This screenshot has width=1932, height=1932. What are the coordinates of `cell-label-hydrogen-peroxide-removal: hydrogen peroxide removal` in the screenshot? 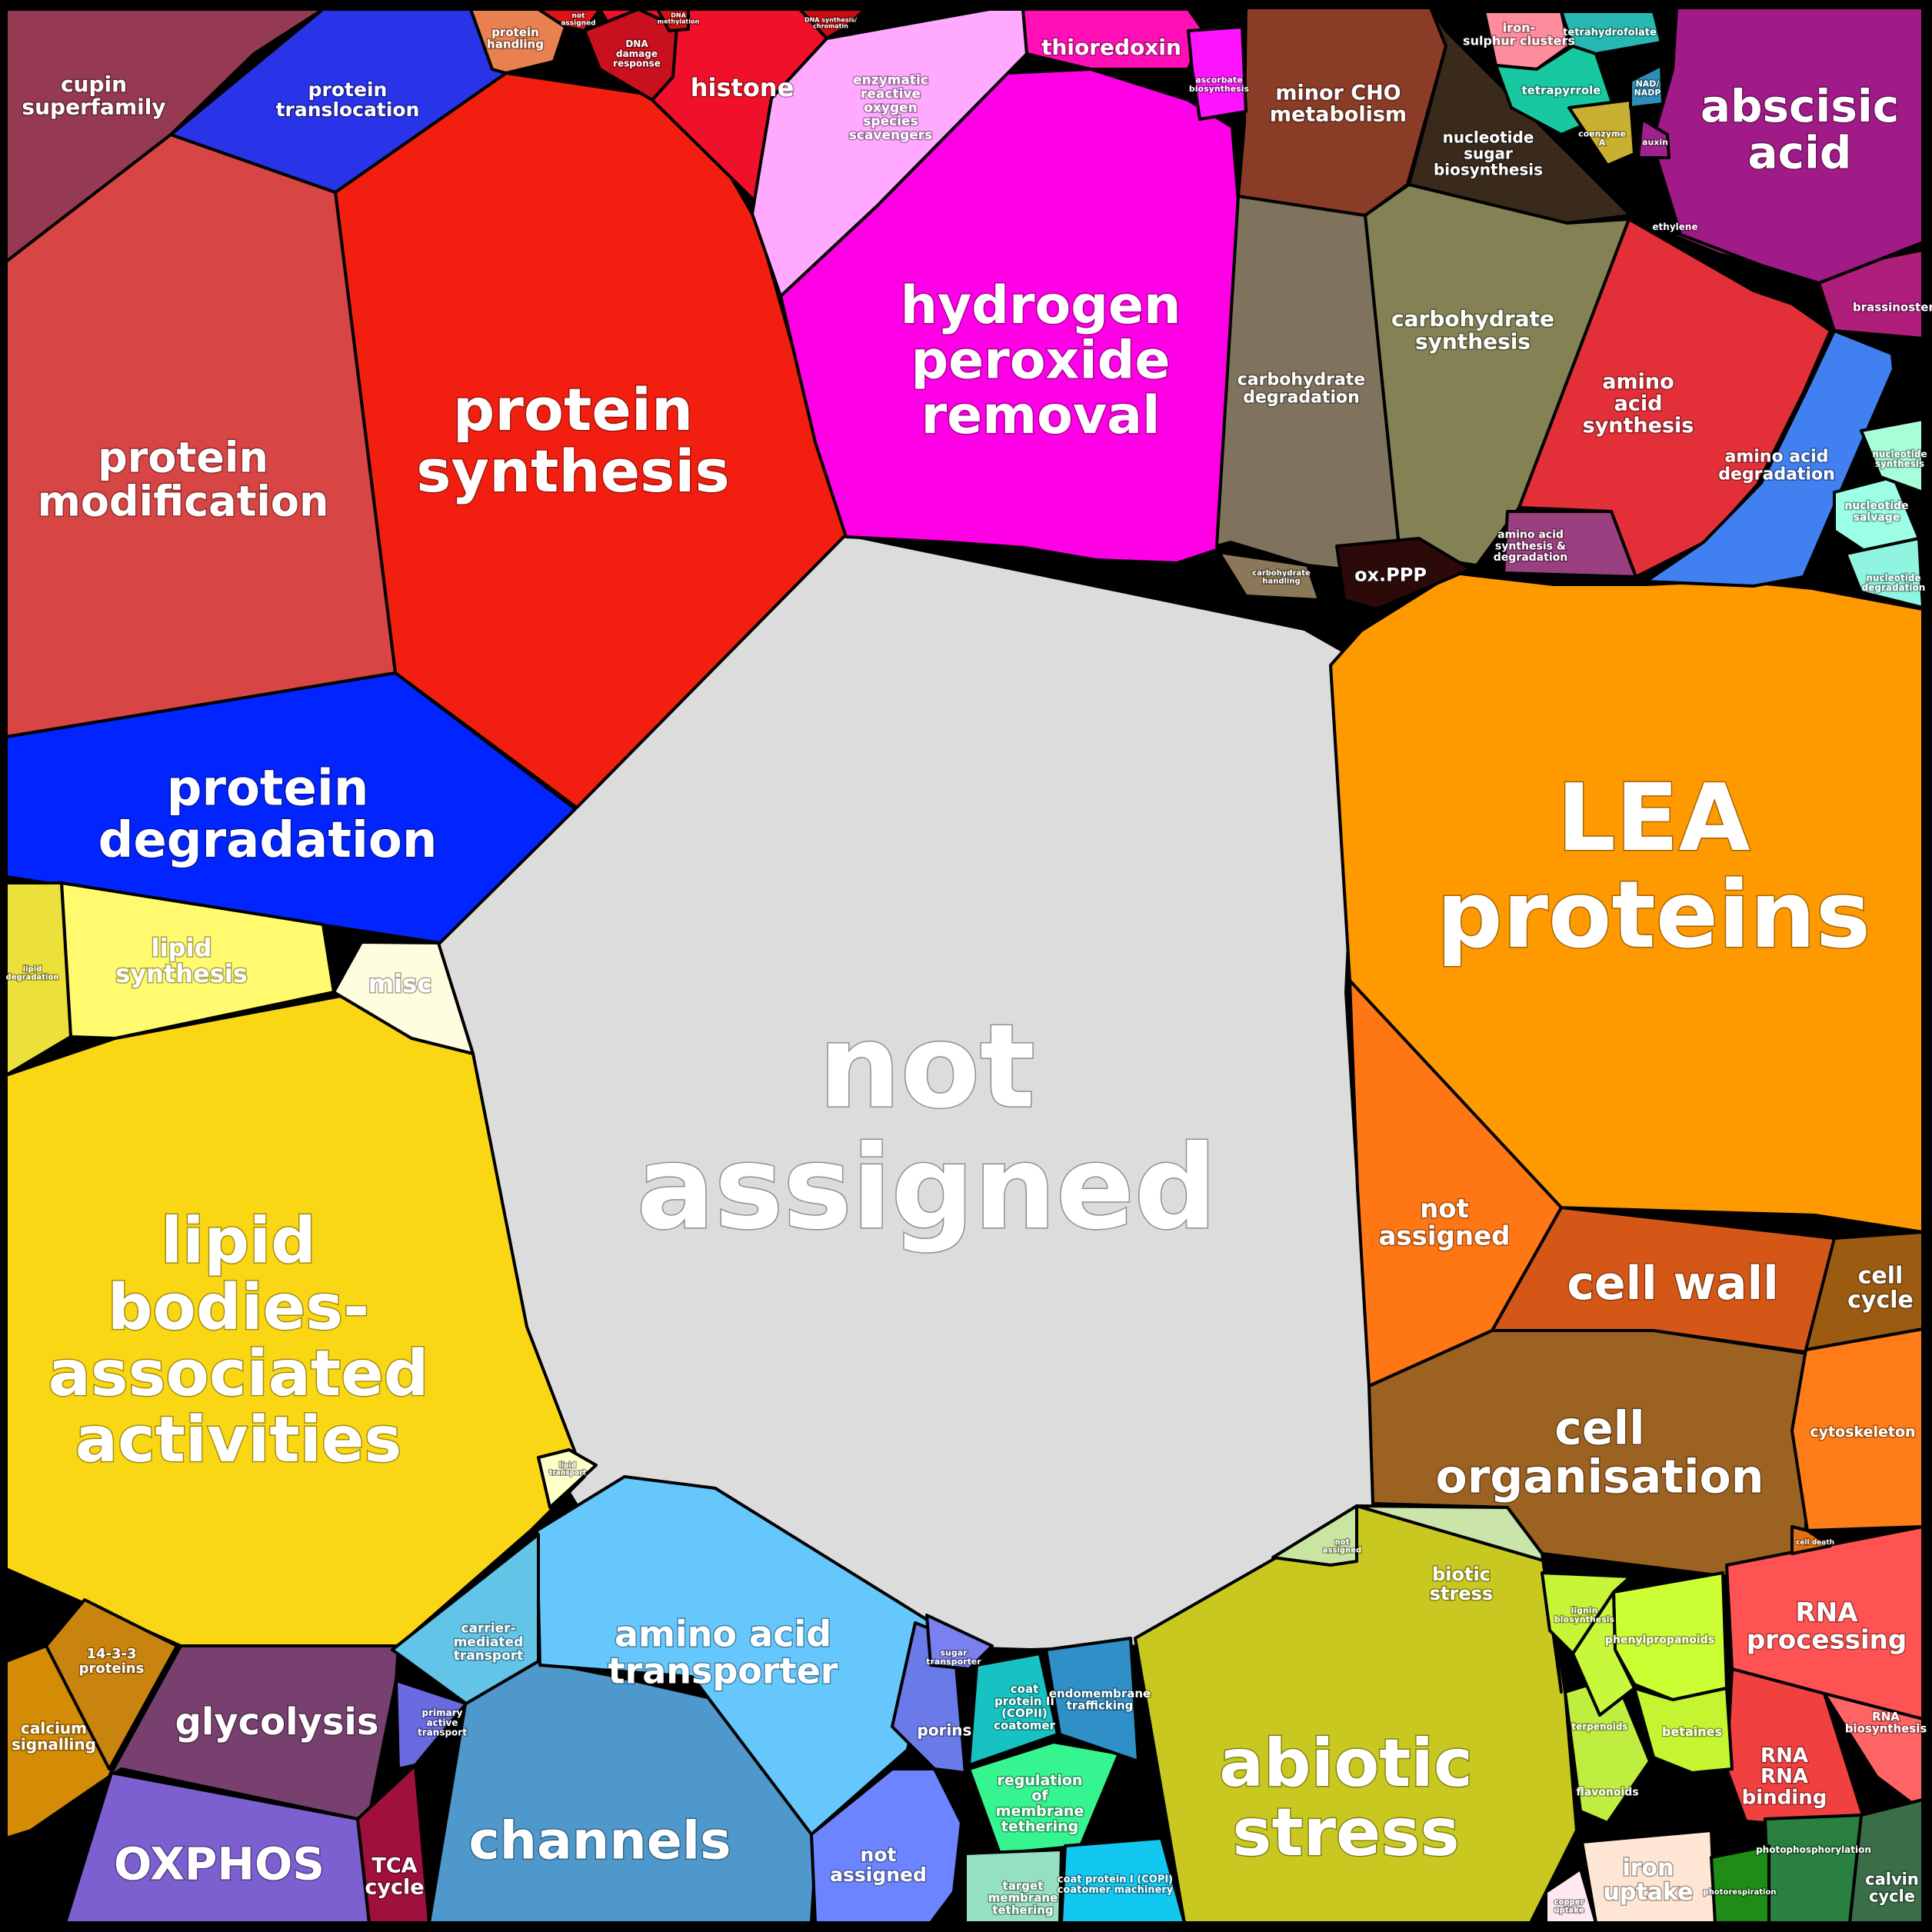 It's located at (1041, 360).